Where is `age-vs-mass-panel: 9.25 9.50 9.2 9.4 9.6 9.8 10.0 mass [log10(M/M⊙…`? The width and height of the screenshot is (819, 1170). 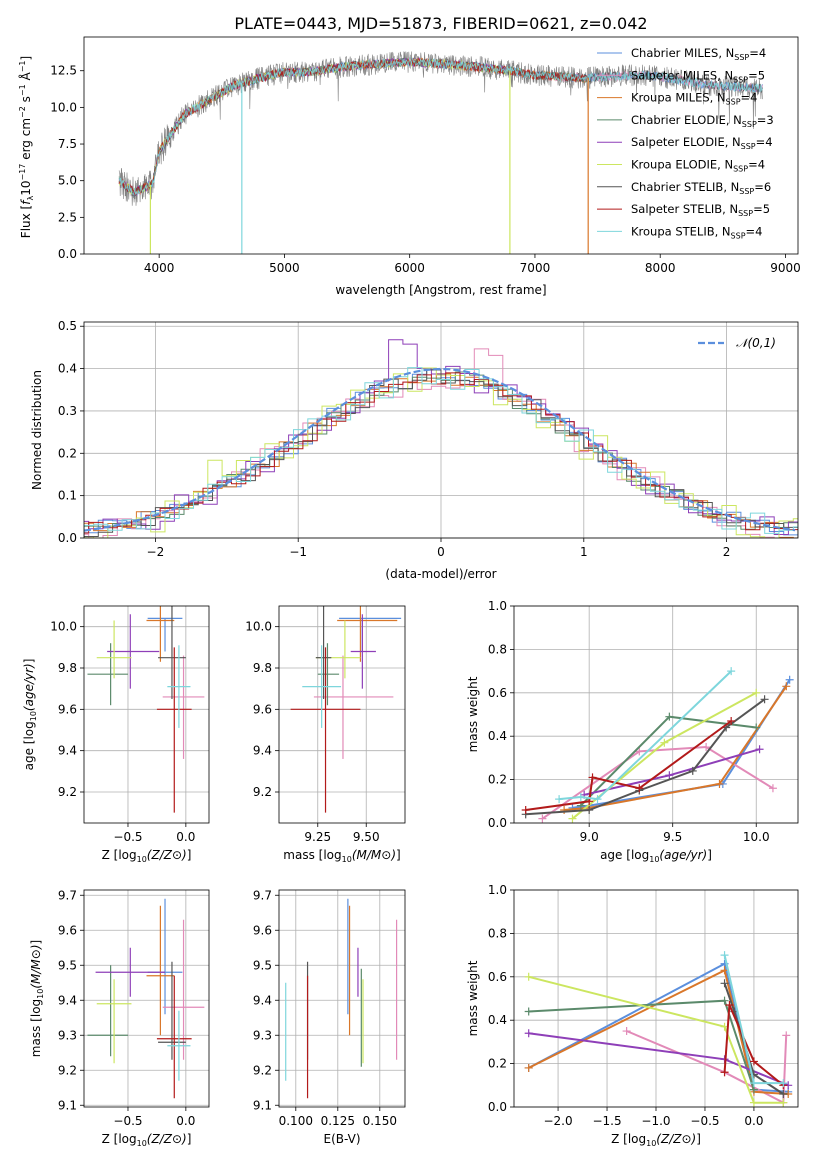 age-vs-mass-panel: 9.25 9.50 9.2 9.4 9.6 9.8 10.0 mass [log10(M/M⊙… is located at coordinates (325, 734).